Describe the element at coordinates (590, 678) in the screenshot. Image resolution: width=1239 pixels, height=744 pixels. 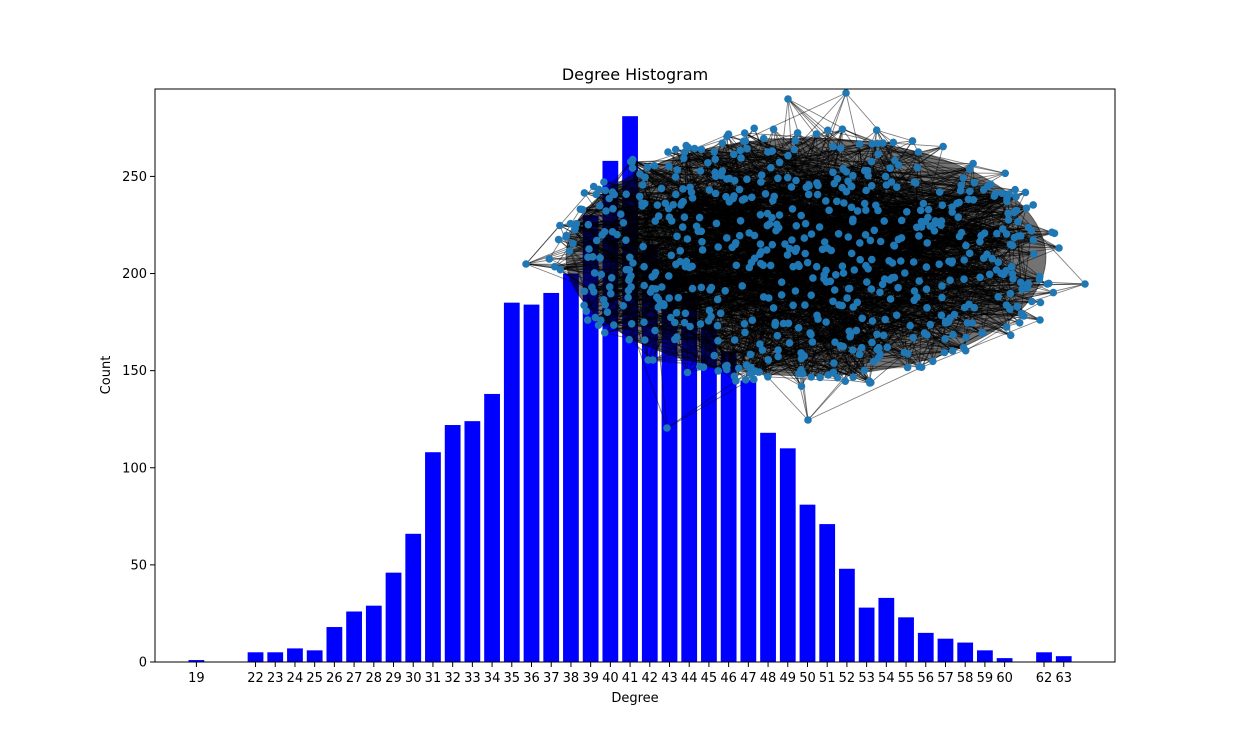
I see `x-tick-label: 39` at that location.